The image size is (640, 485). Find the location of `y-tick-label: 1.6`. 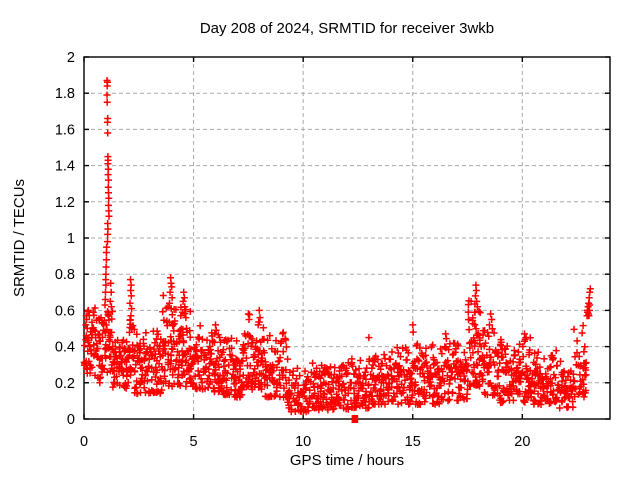

y-tick-label: 1.6 is located at coordinates (65, 130).